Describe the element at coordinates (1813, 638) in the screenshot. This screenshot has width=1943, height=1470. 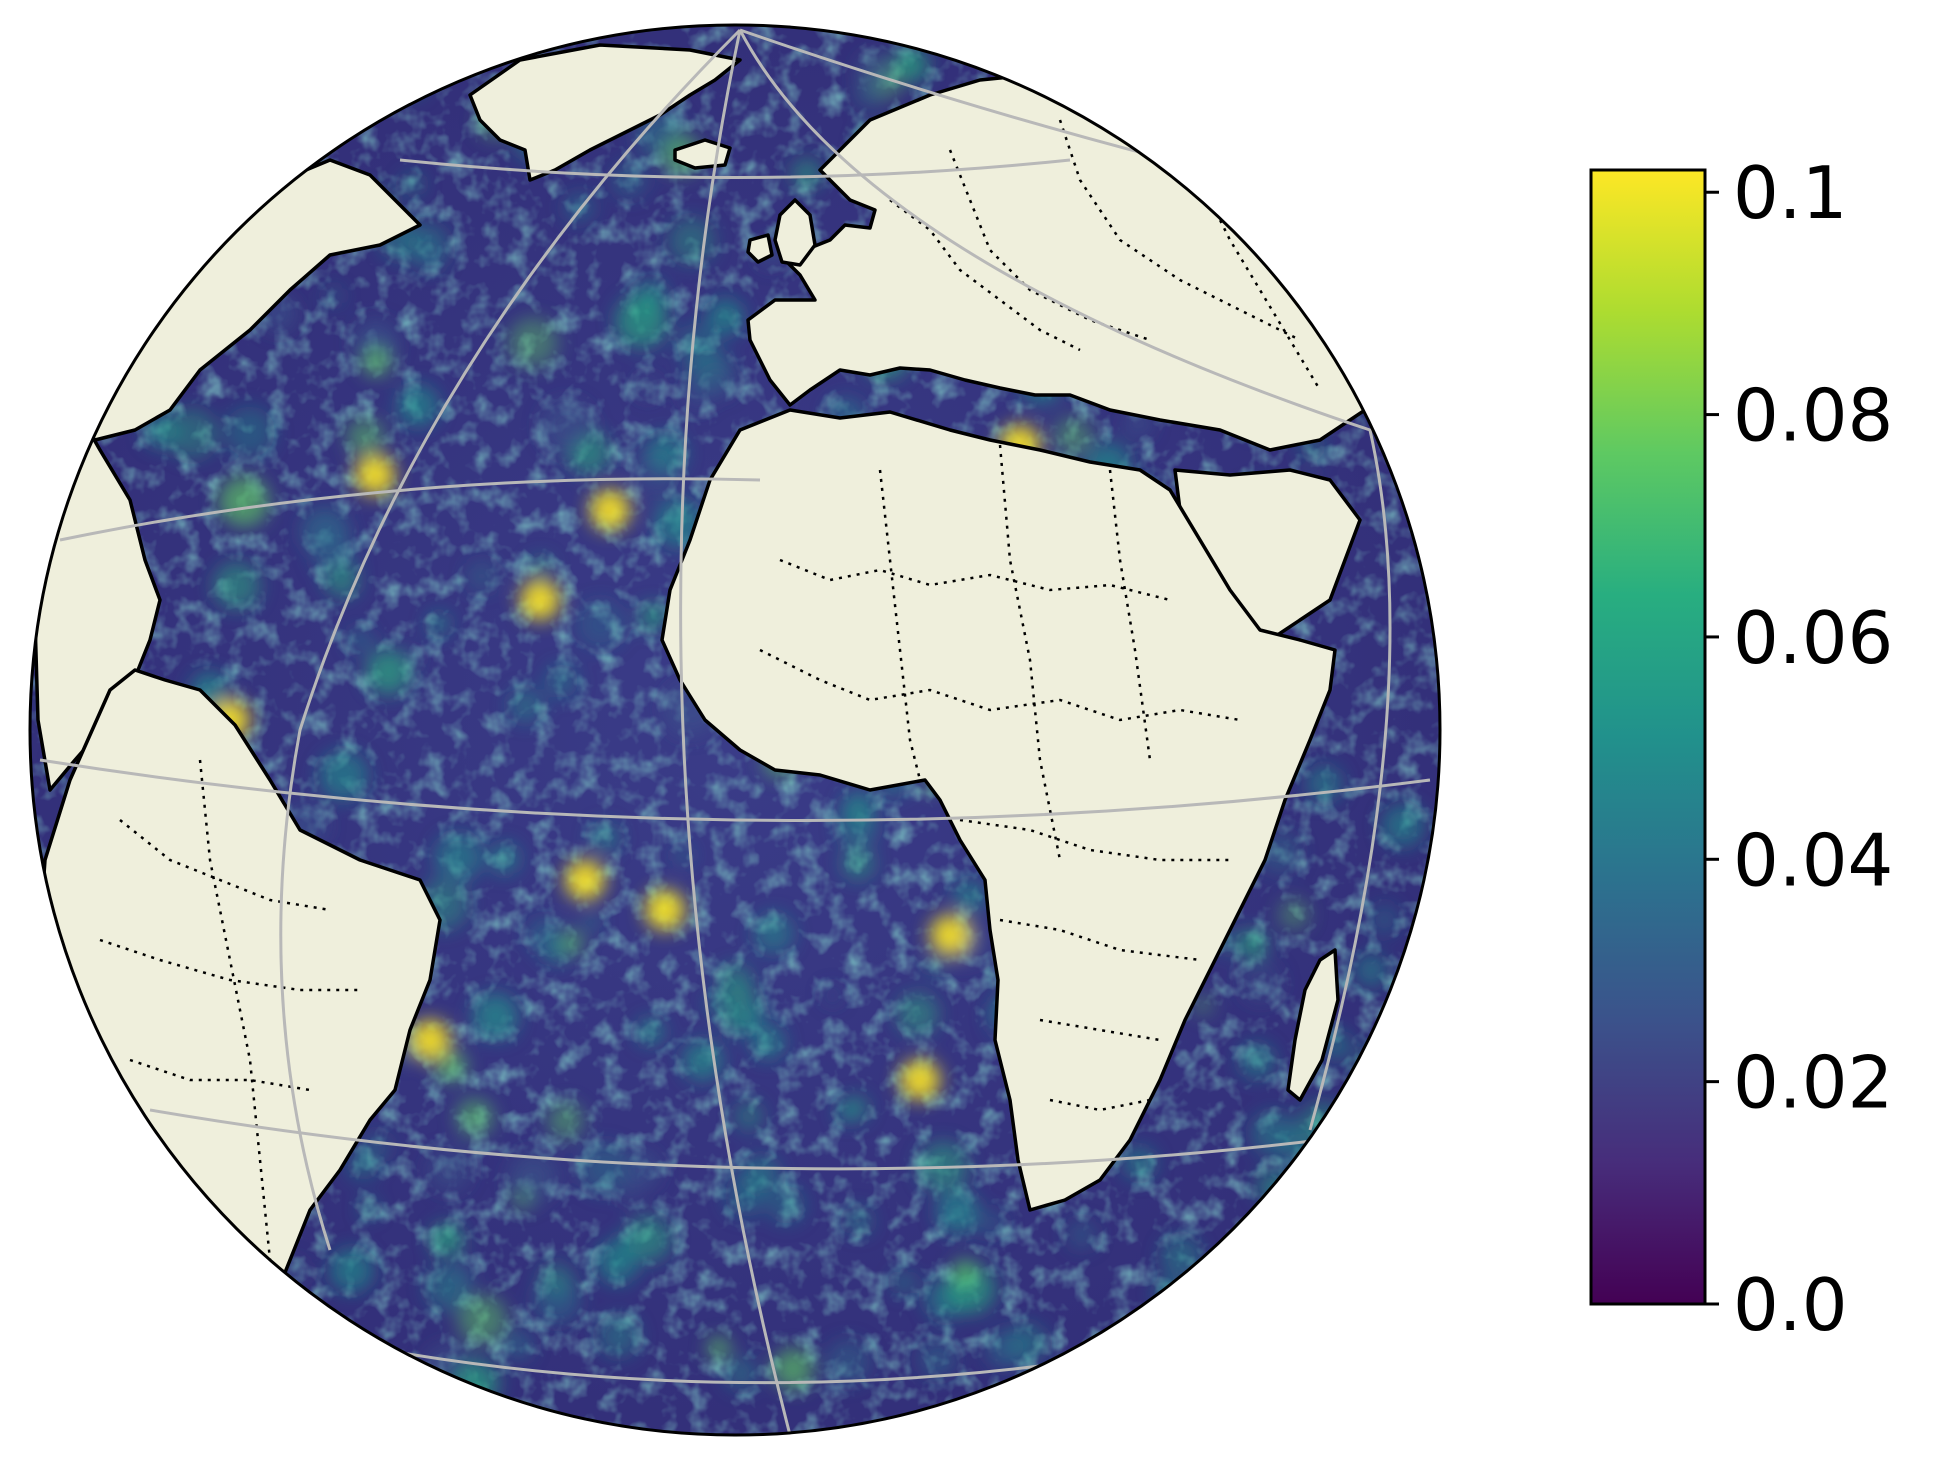
I see `colorbar-tick-label: 0.06` at that location.